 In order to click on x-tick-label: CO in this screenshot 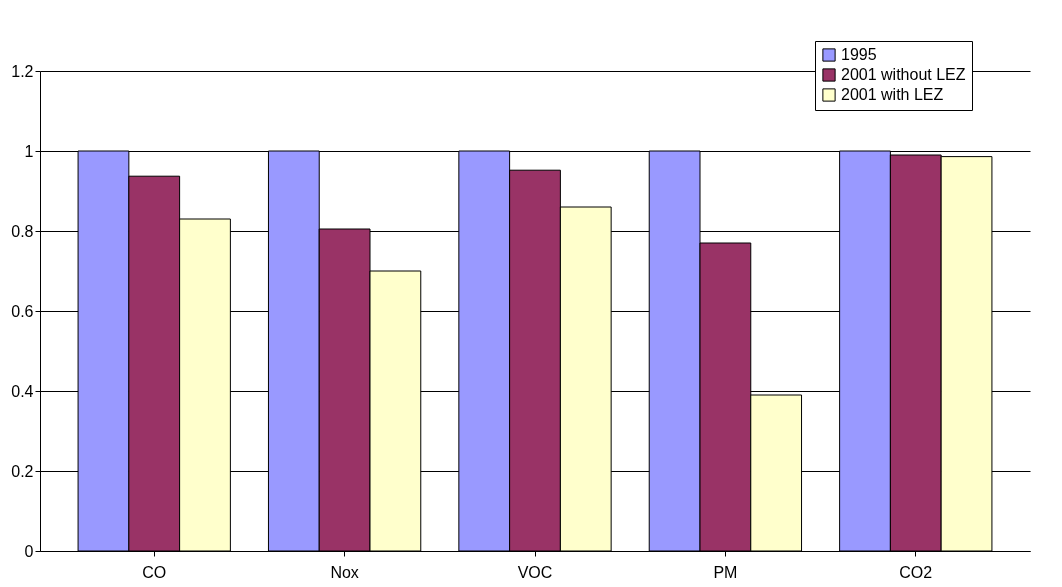, I will do `click(154, 572)`.